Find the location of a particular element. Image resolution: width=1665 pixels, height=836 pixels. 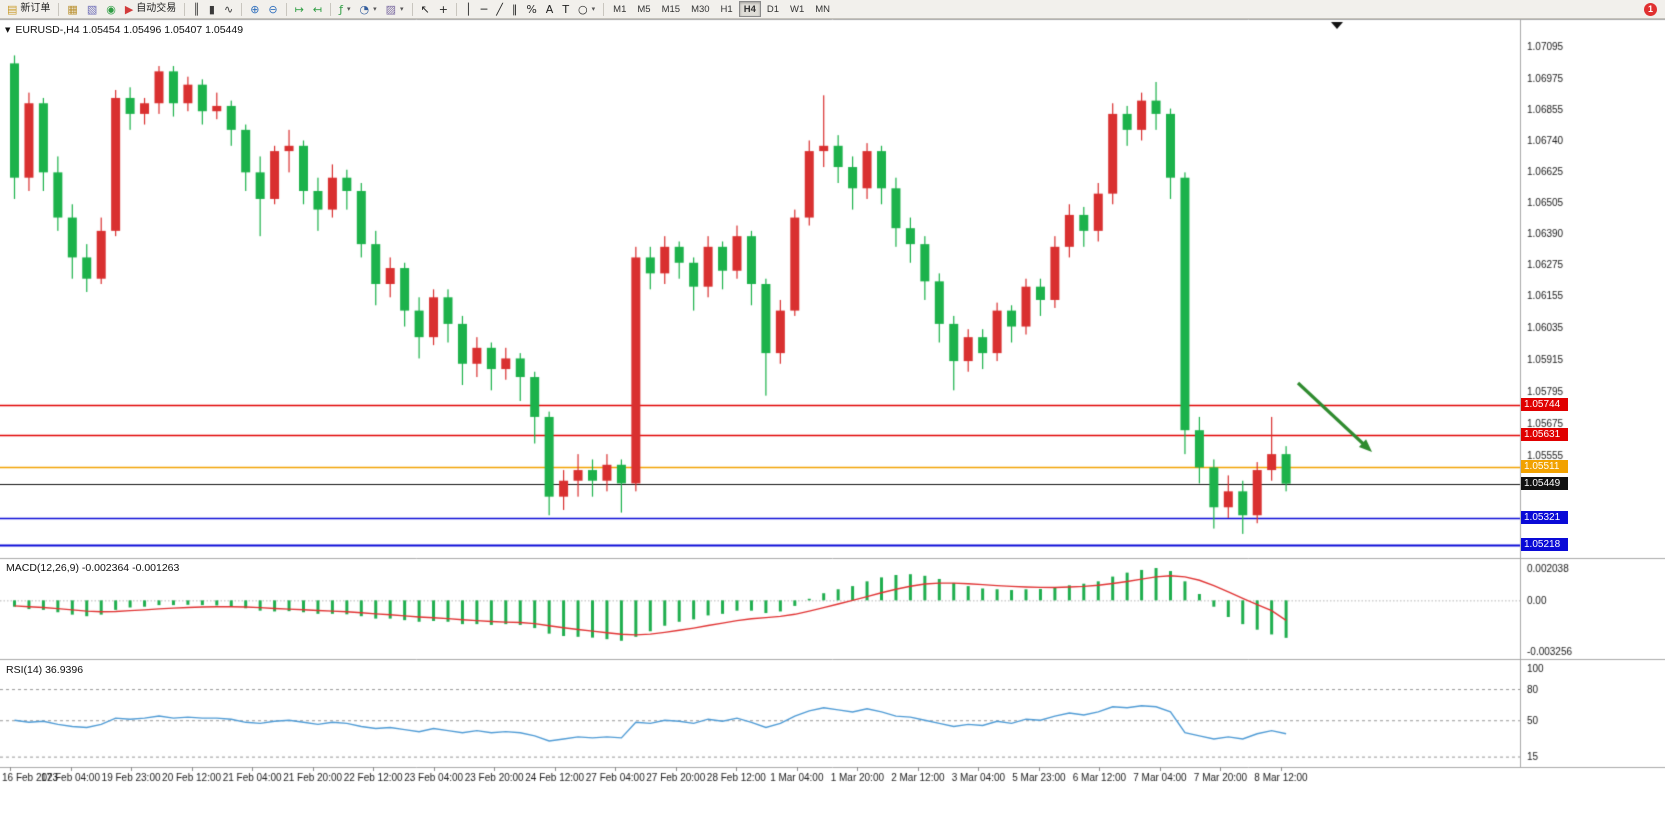

cursor-icon: ↖ is located at coordinates (425, 9).